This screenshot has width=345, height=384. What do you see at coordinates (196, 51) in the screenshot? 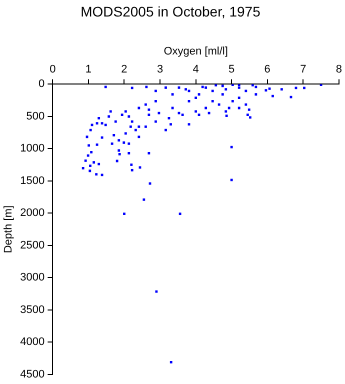
I see `x-axis-title: Oxygen [ml/l]` at bounding box center [196, 51].